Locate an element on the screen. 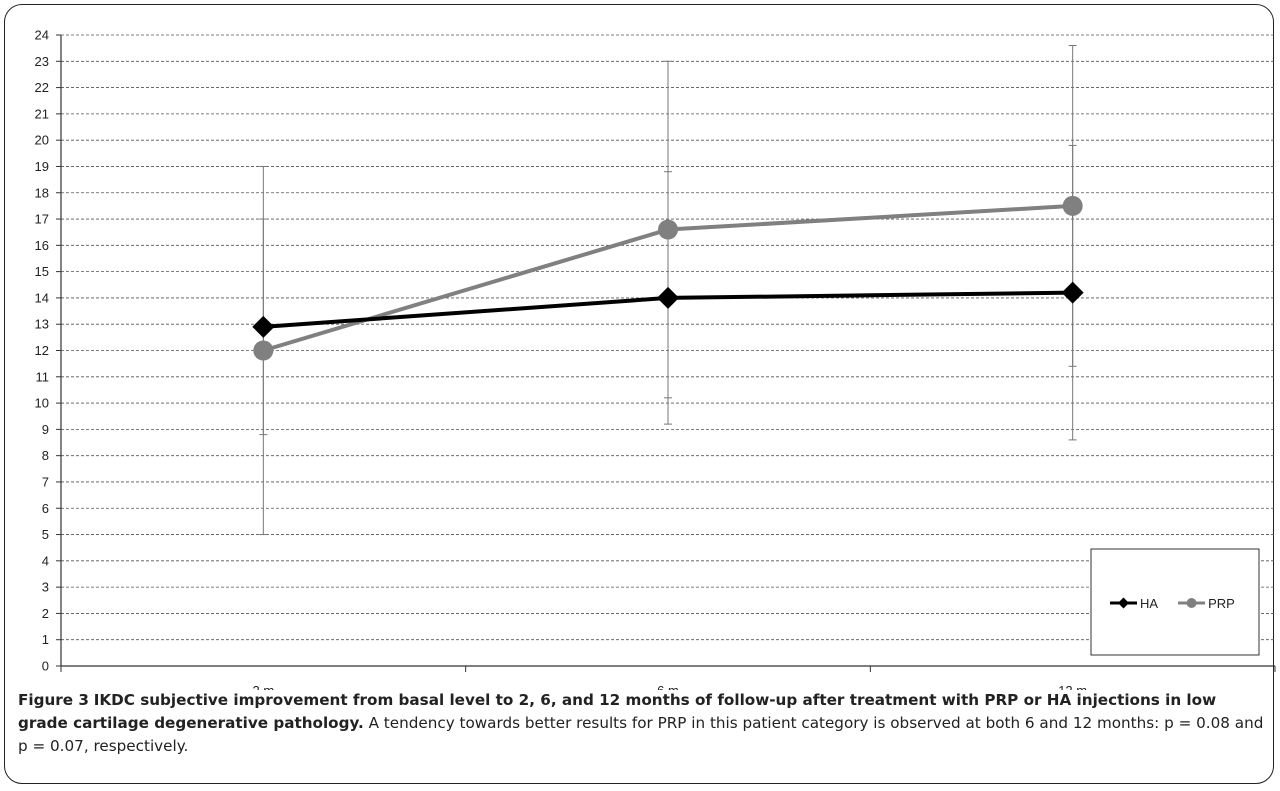 The image size is (1280, 791). y-tick-label: 3 is located at coordinates (45, 587).